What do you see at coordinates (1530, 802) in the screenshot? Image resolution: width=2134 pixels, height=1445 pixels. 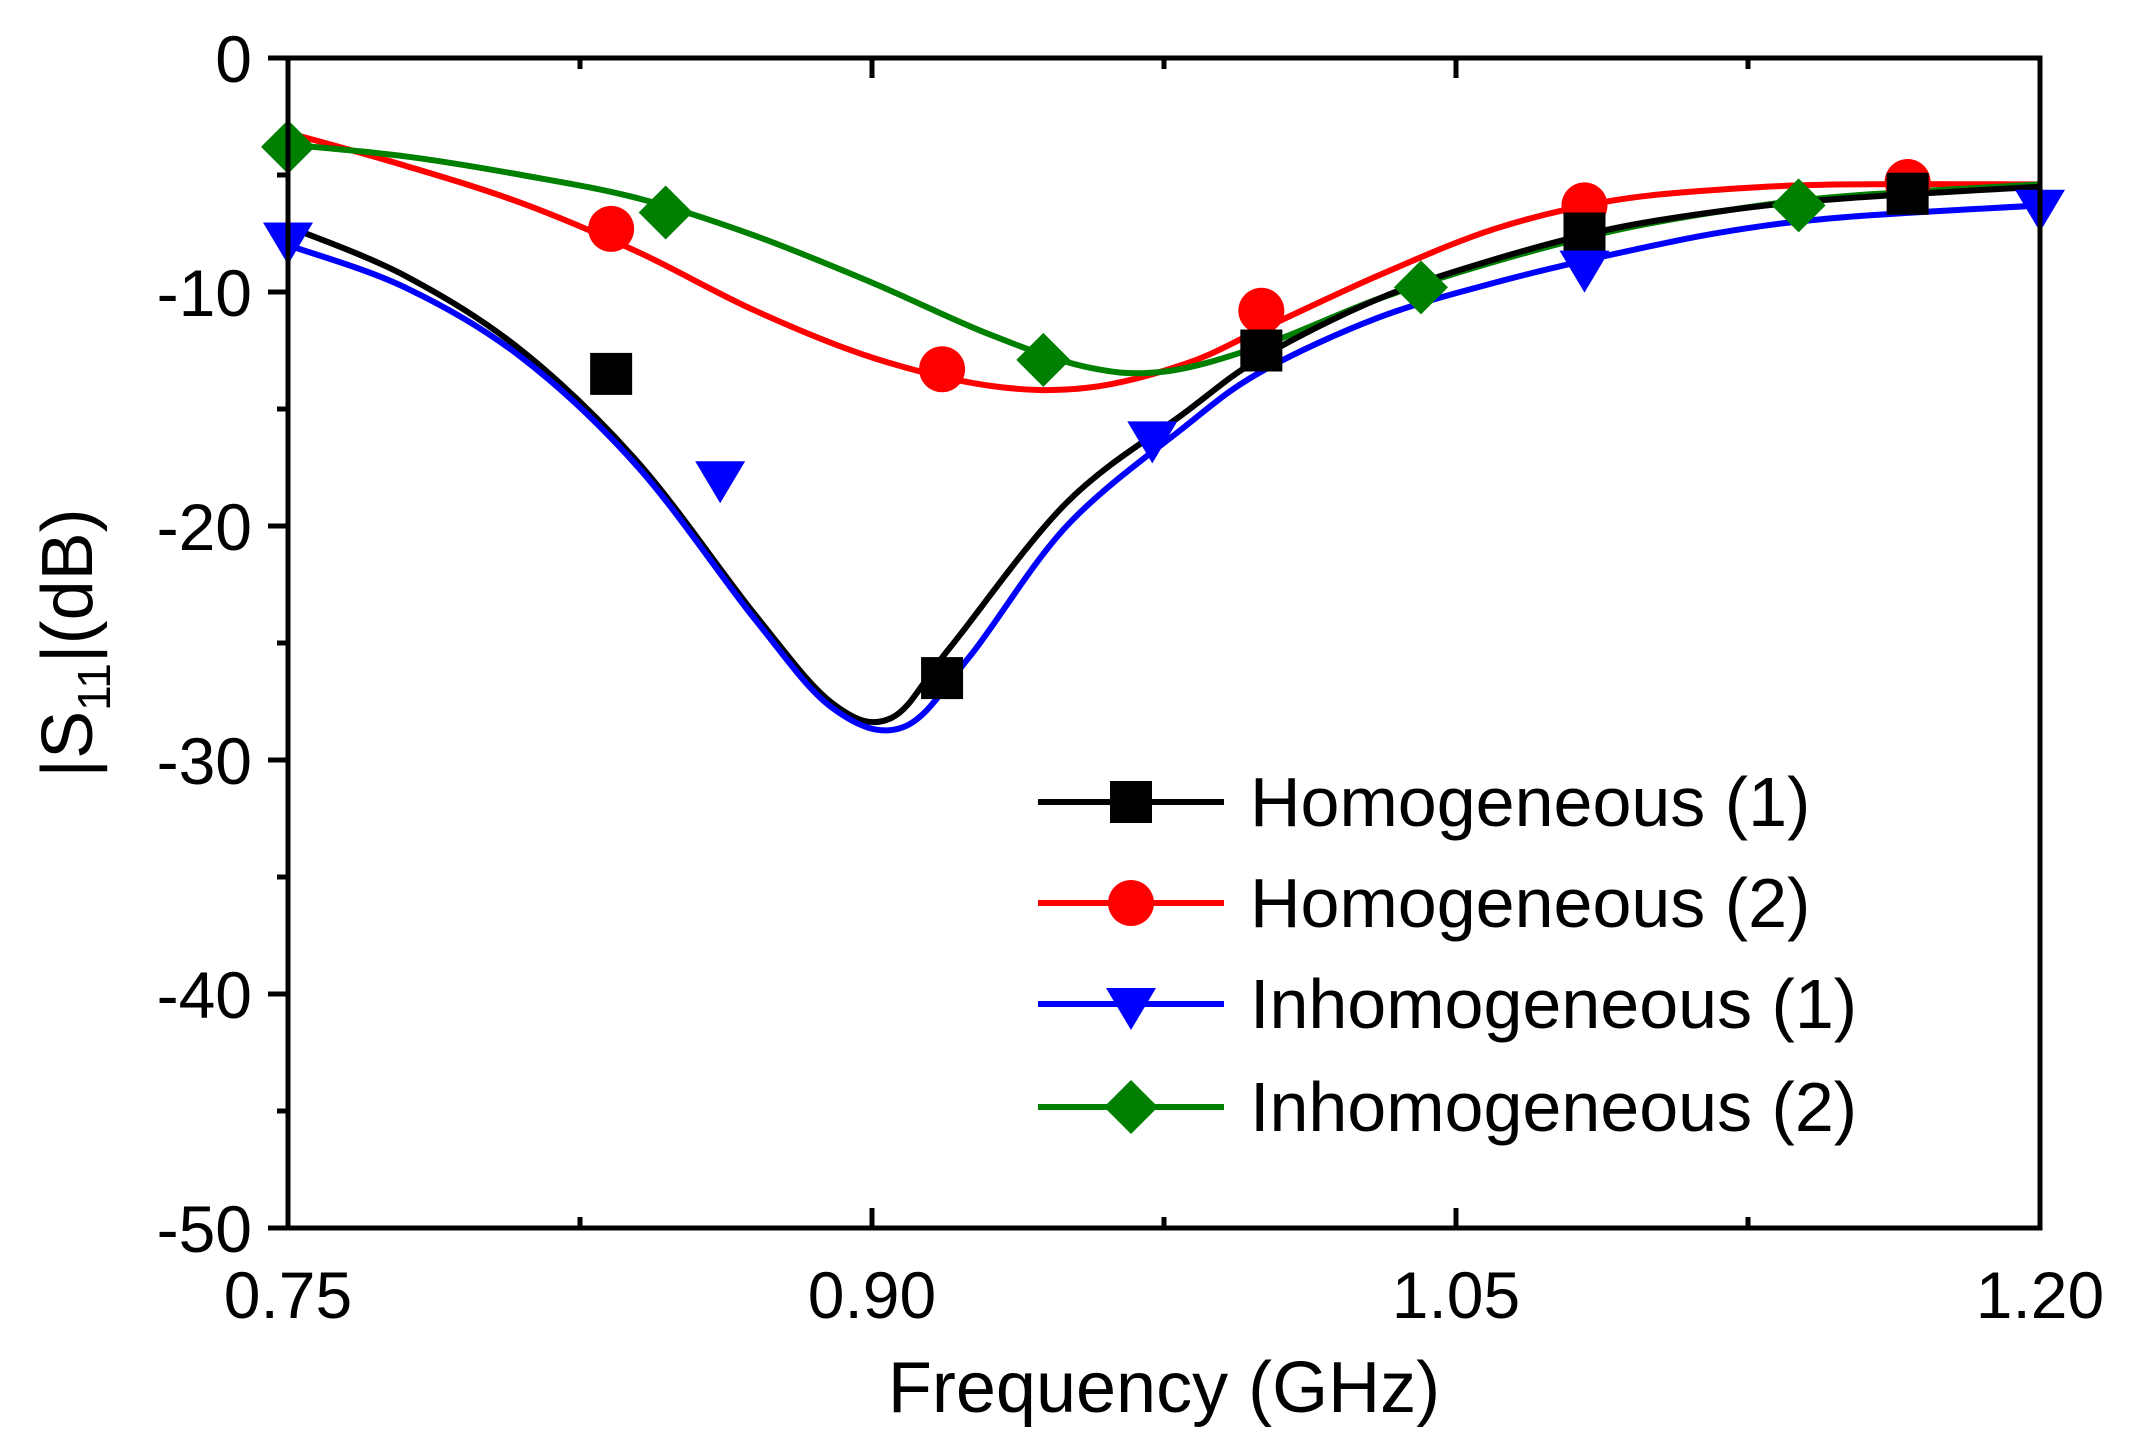 I see `legend-label-homogeneous-1: Homogeneous (1)` at bounding box center [1530, 802].